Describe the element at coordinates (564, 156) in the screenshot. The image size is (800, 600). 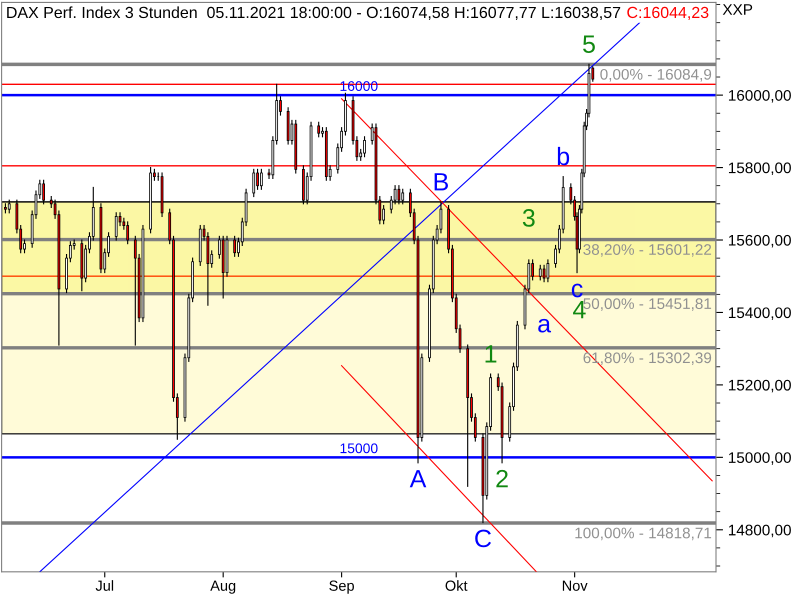
I see `annotation: b` at that location.